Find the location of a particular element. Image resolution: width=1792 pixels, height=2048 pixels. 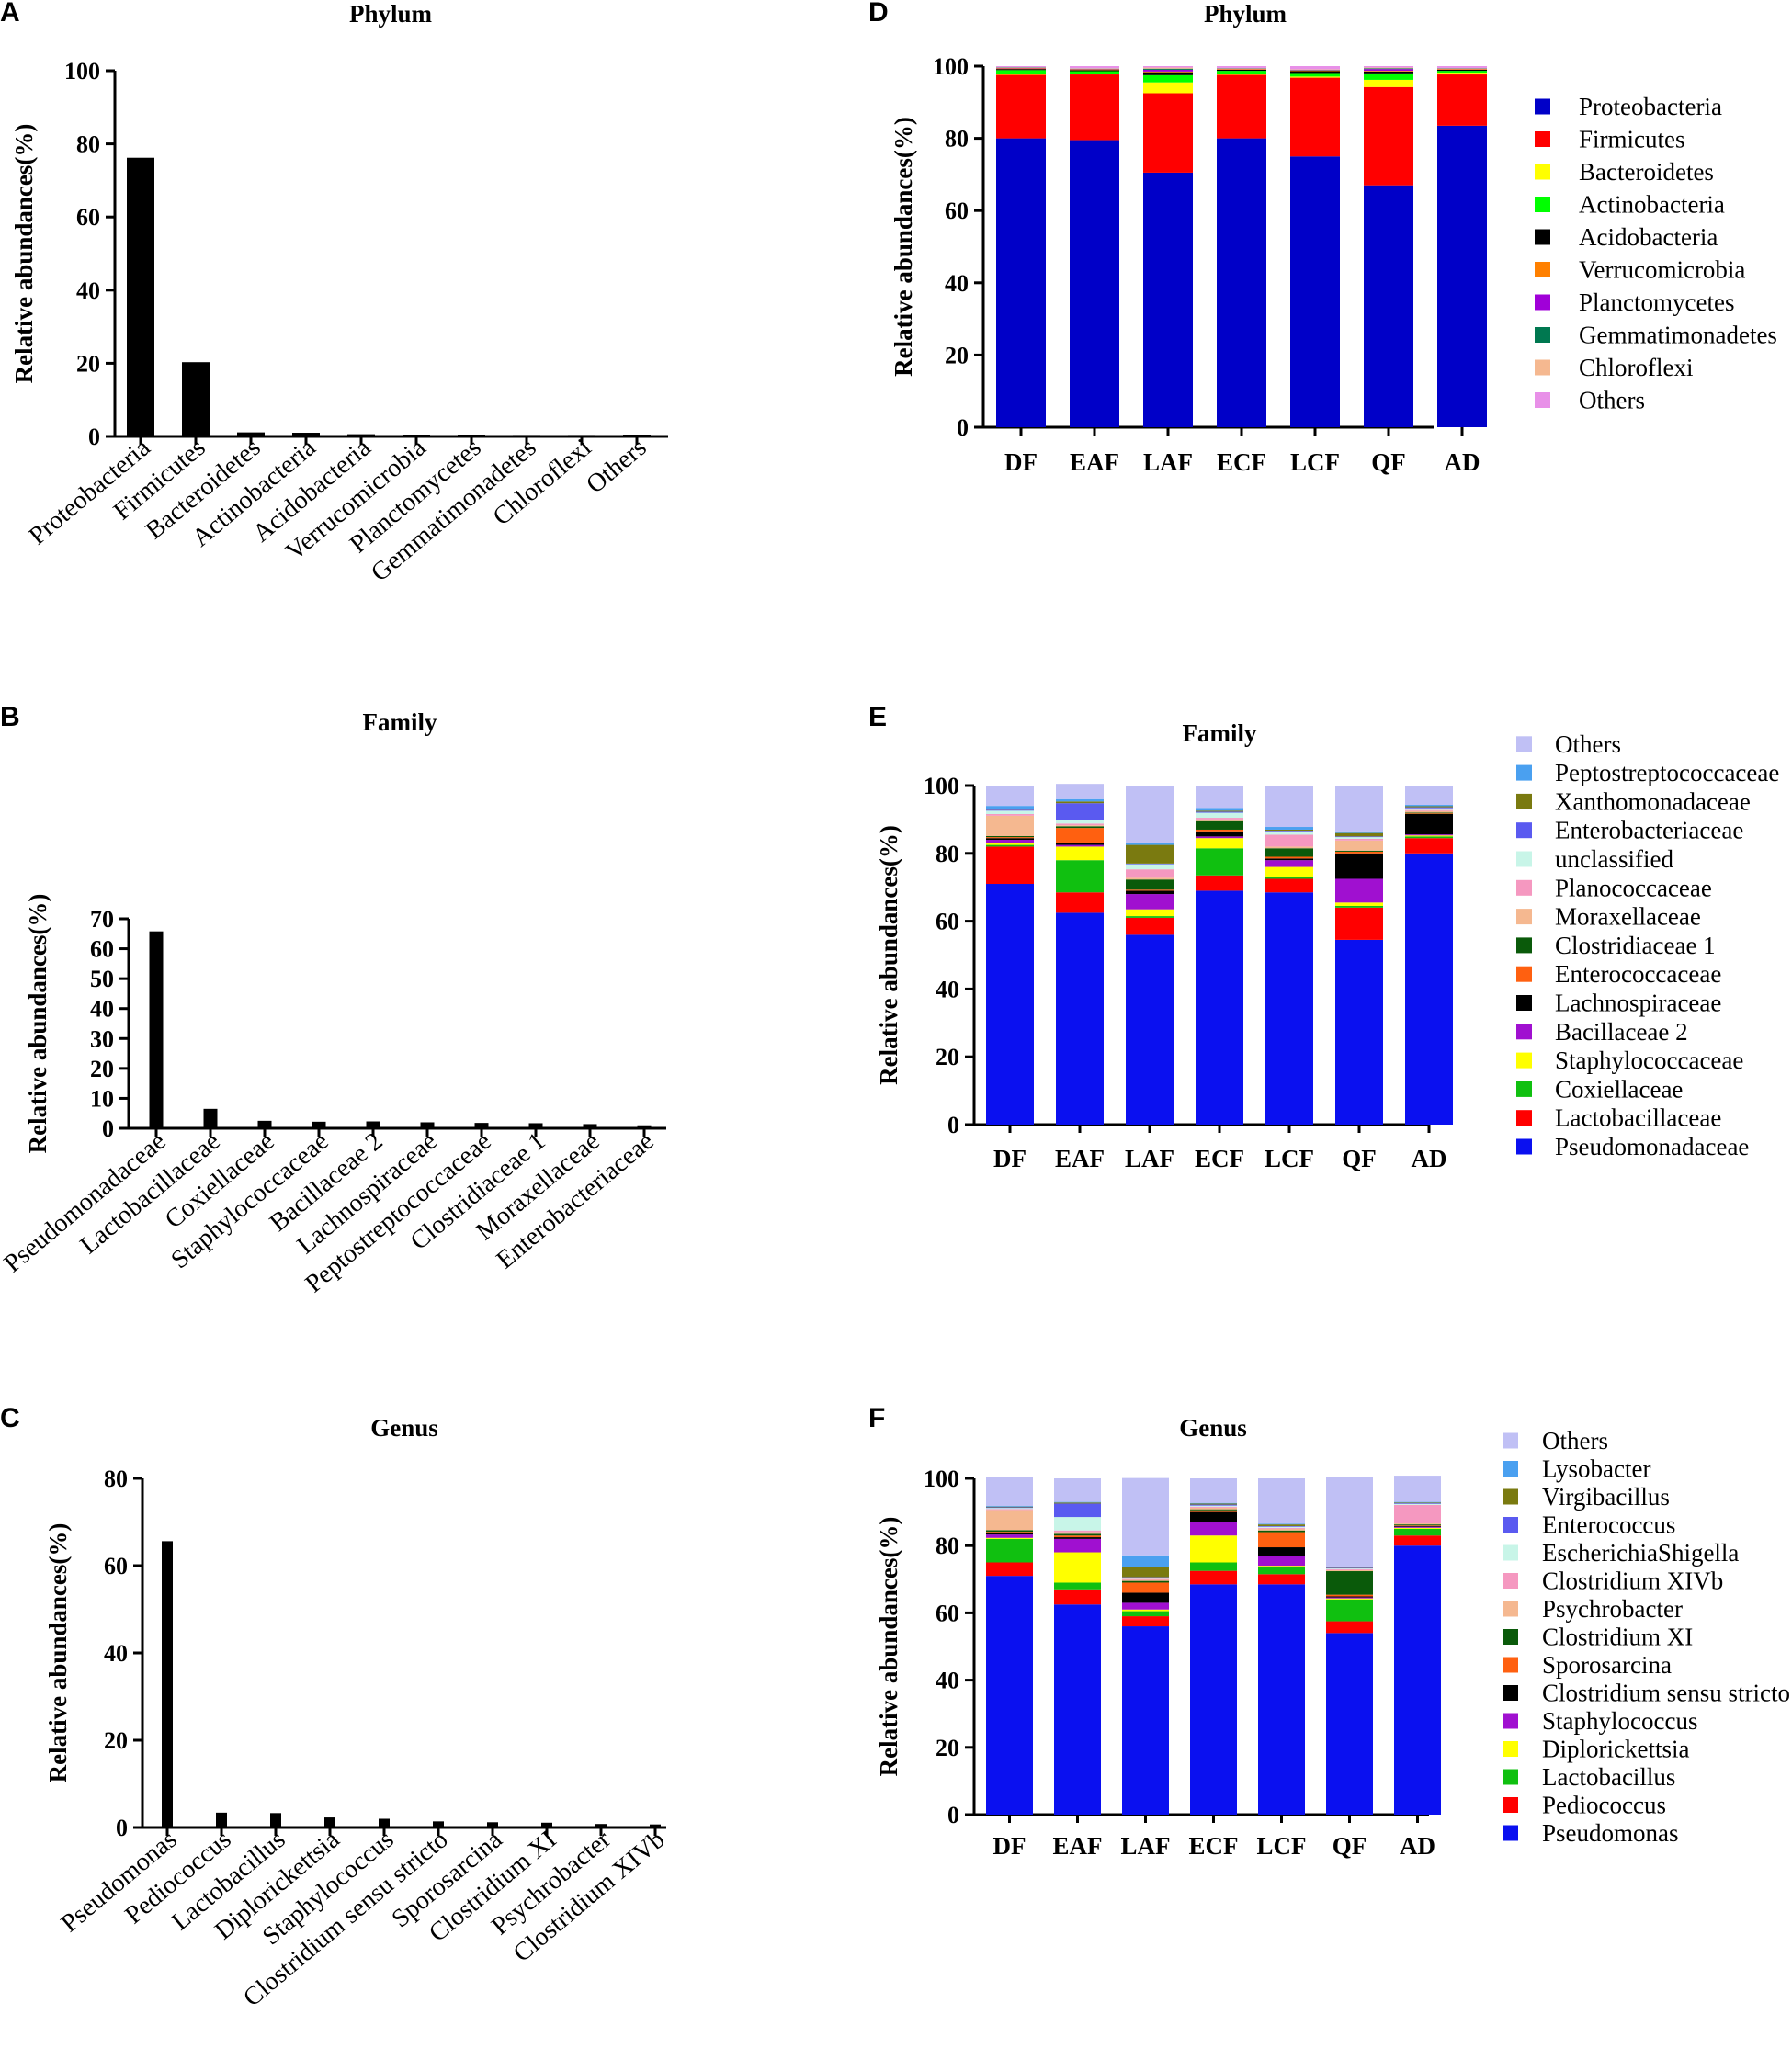

legend-label: Diplorickettsia is located at coordinates (1615, 1749).